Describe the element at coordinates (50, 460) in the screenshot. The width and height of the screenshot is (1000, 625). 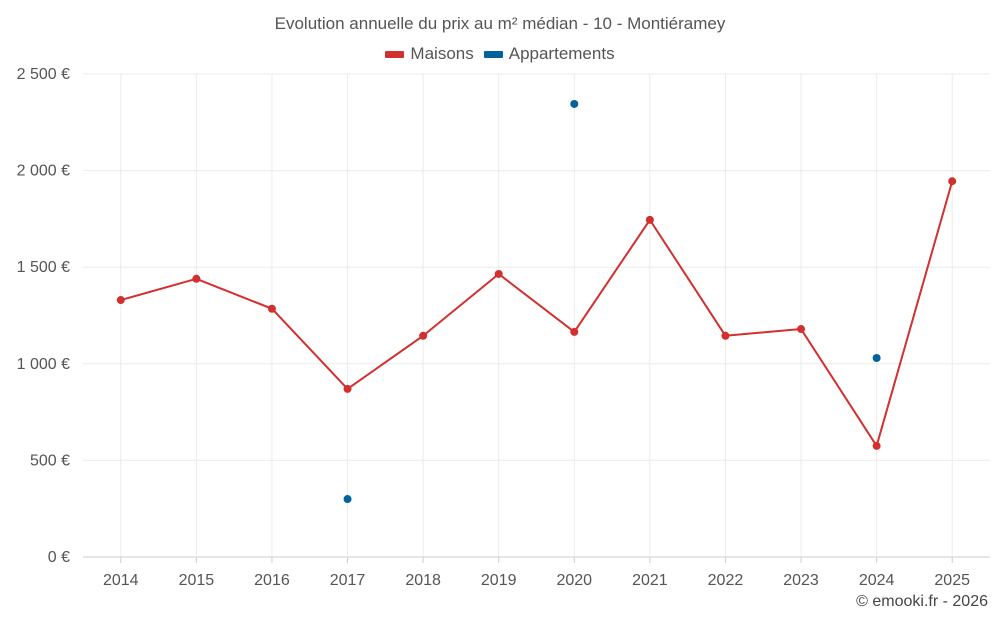
I see `y-tick-label: 500 €` at that location.